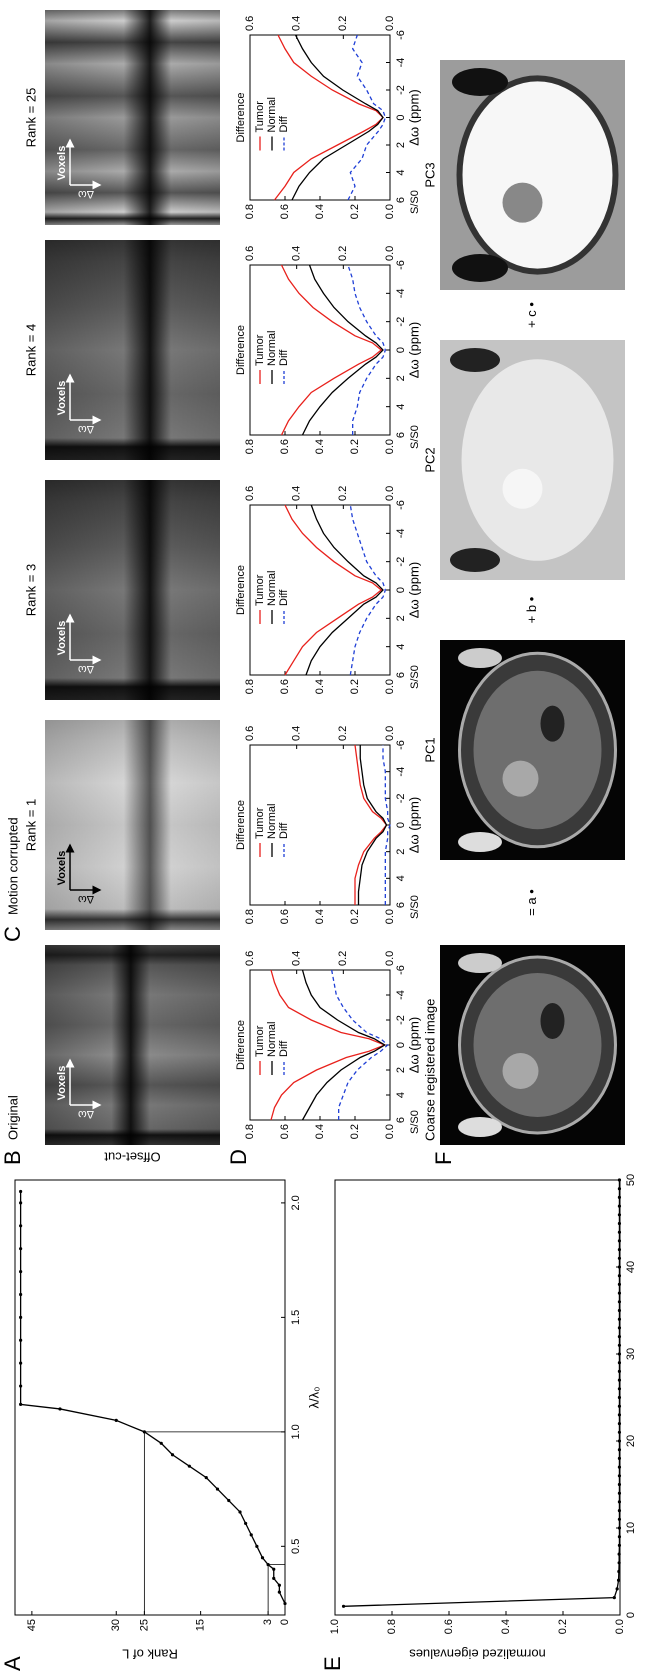 This screenshot has height=1675, width=661. What do you see at coordinates (531, 315) in the screenshot?
I see `operator: + c •` at bounding box center [531, 315].